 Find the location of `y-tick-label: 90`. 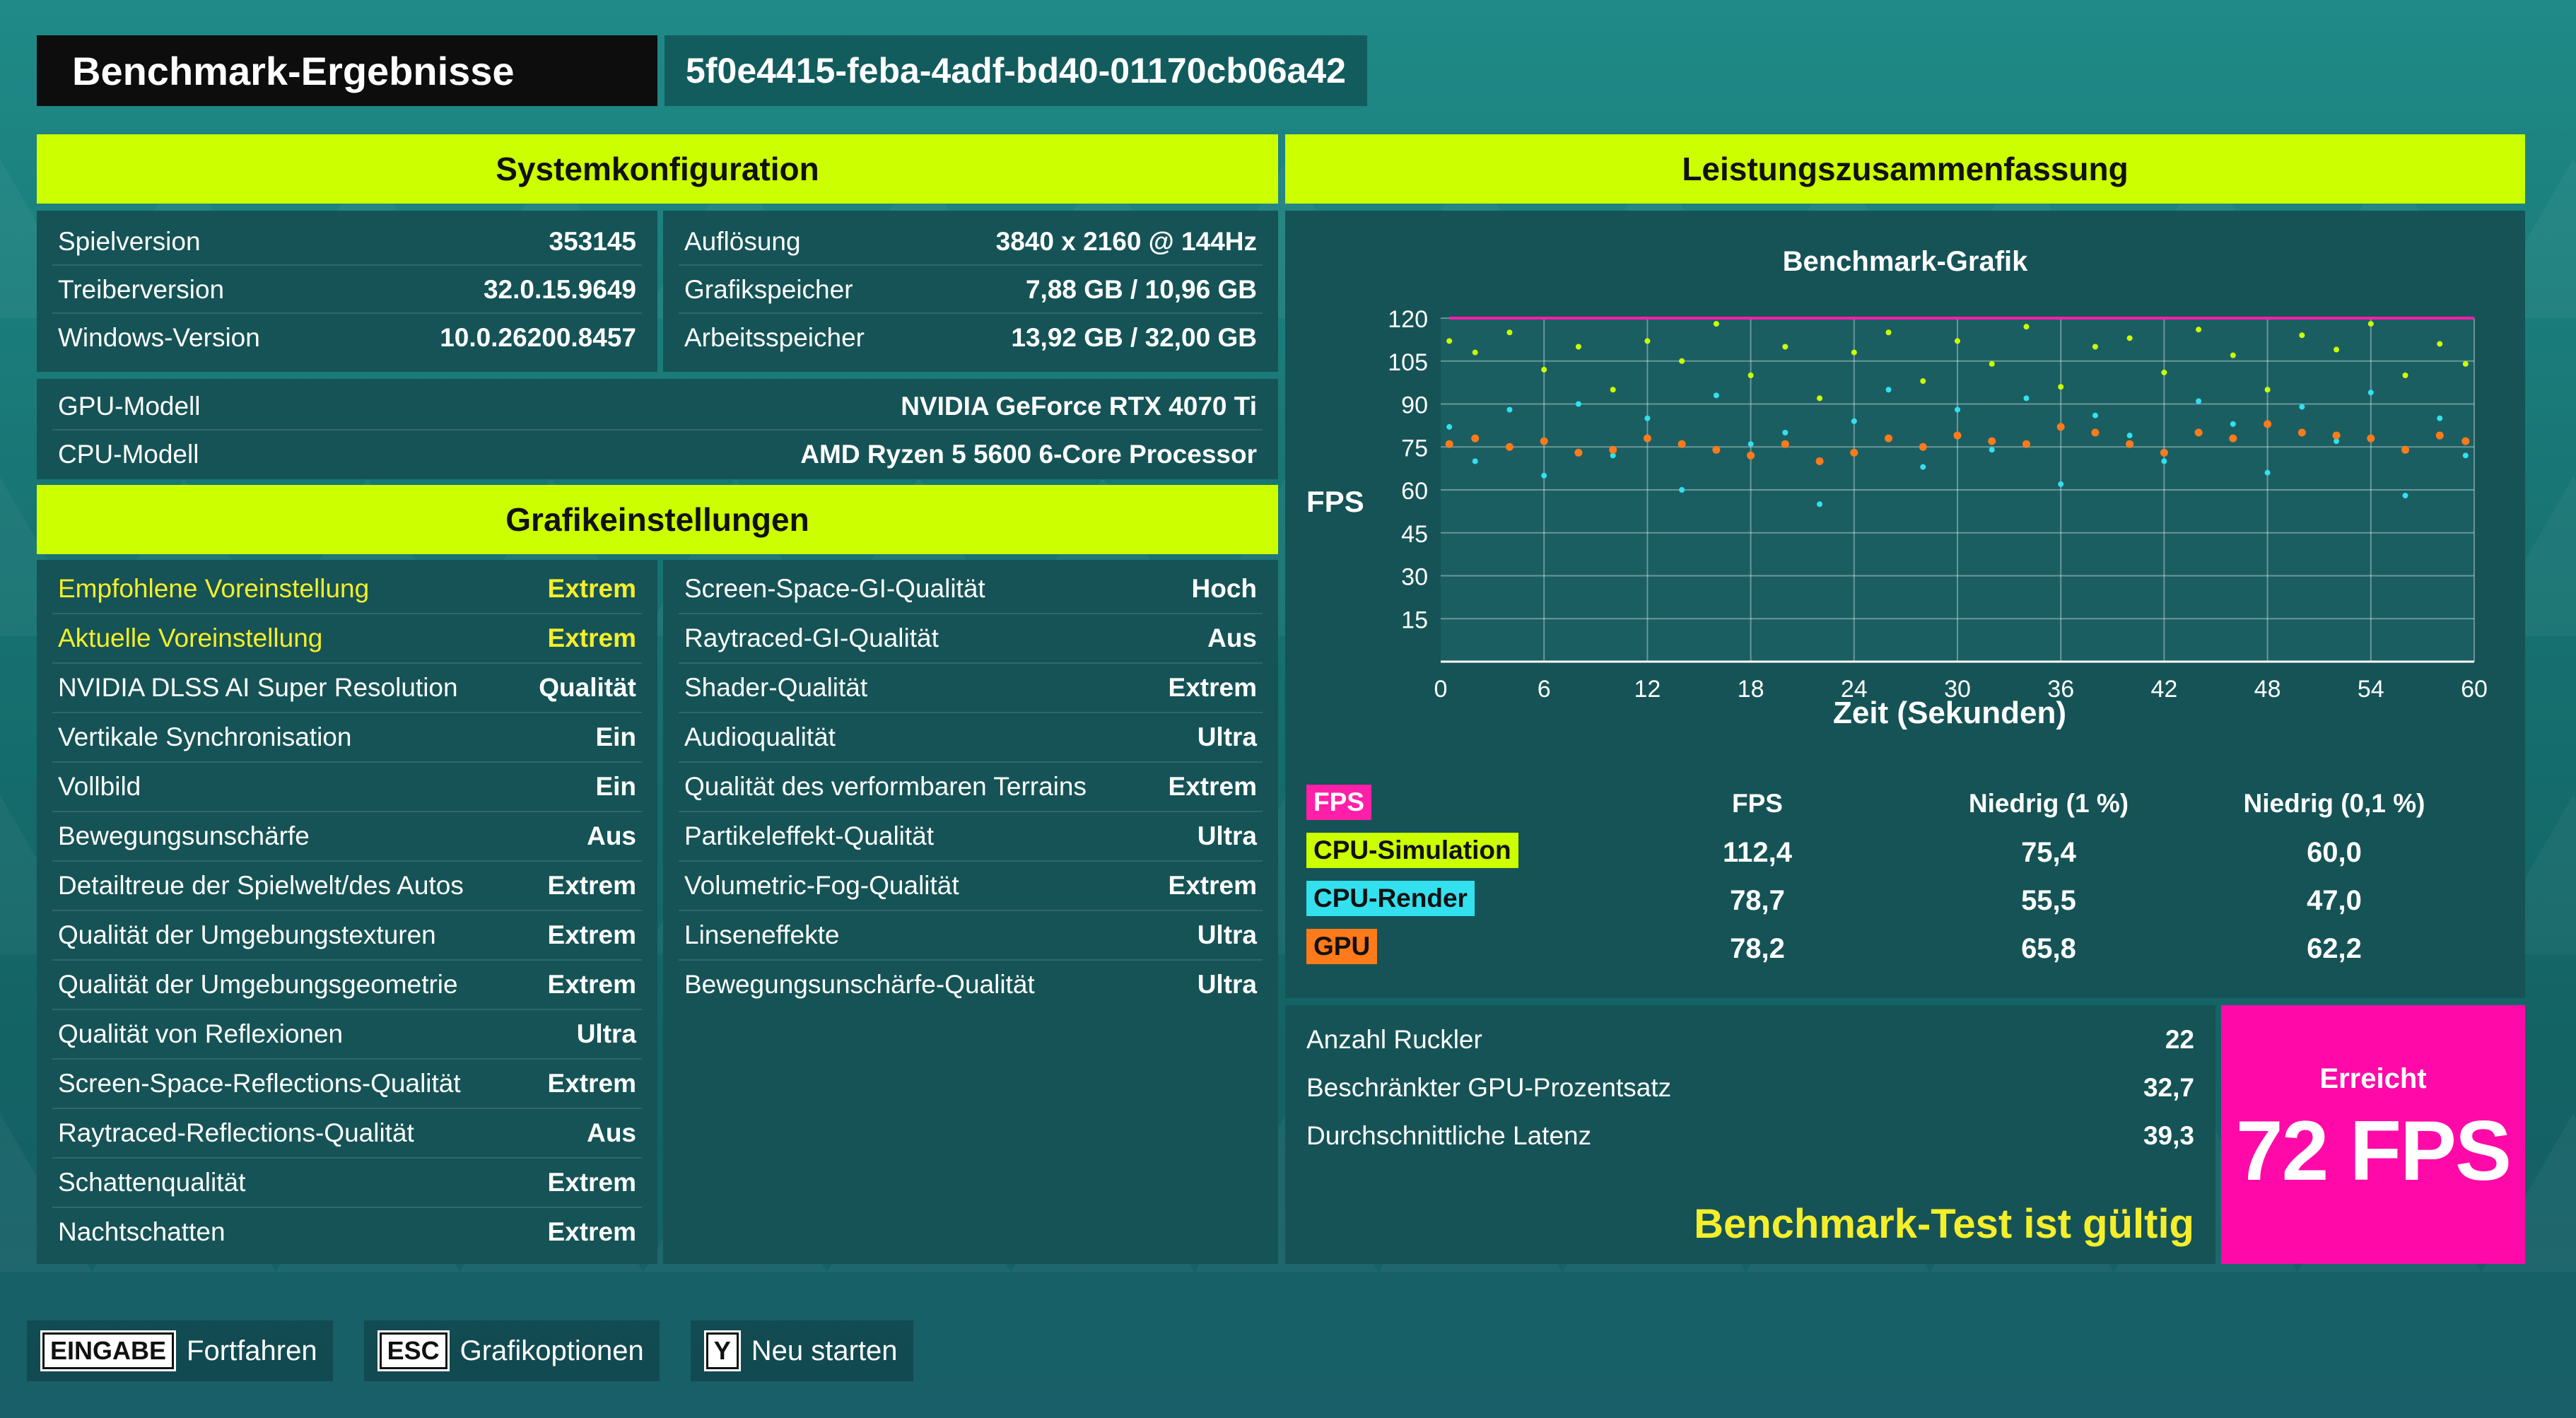

y-tick-label: 90 is located at coordinates (1415, 405).